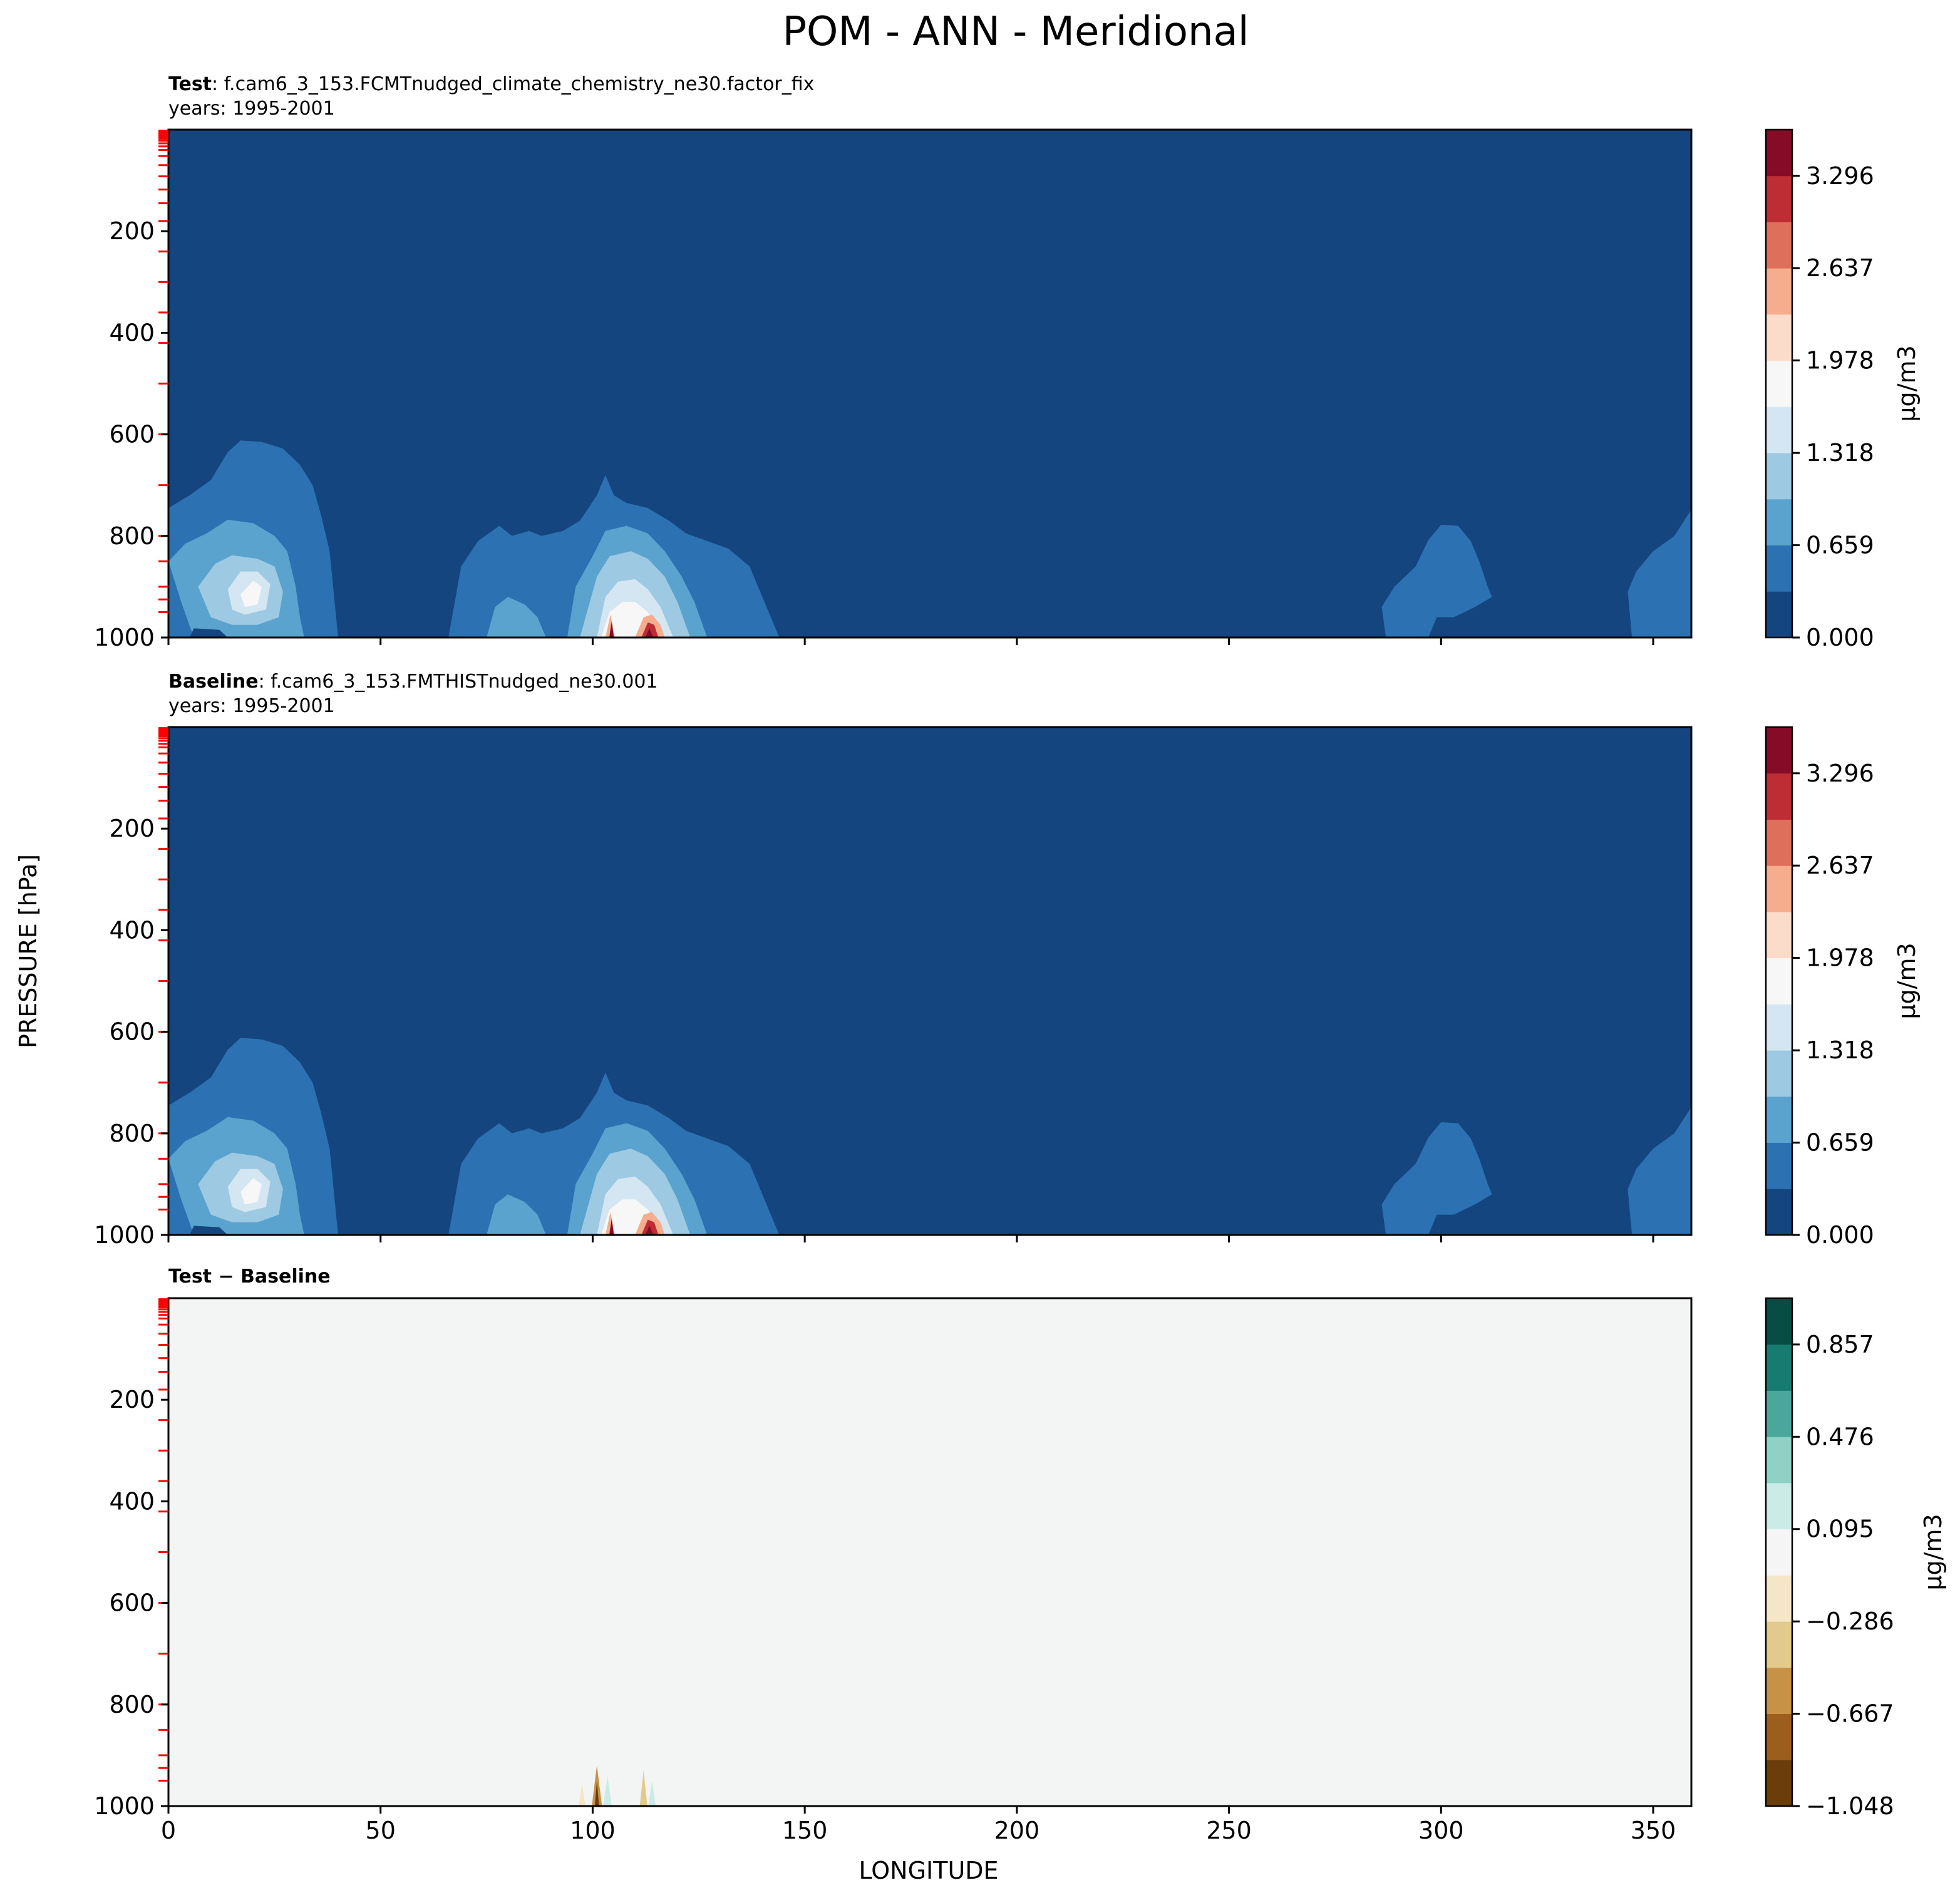 The width and height of the screenshot is (1960, 1900). Describe the element at coordinates (1779, 1552) in the screenshot. I see `colorbar-diff-frame` at that location.